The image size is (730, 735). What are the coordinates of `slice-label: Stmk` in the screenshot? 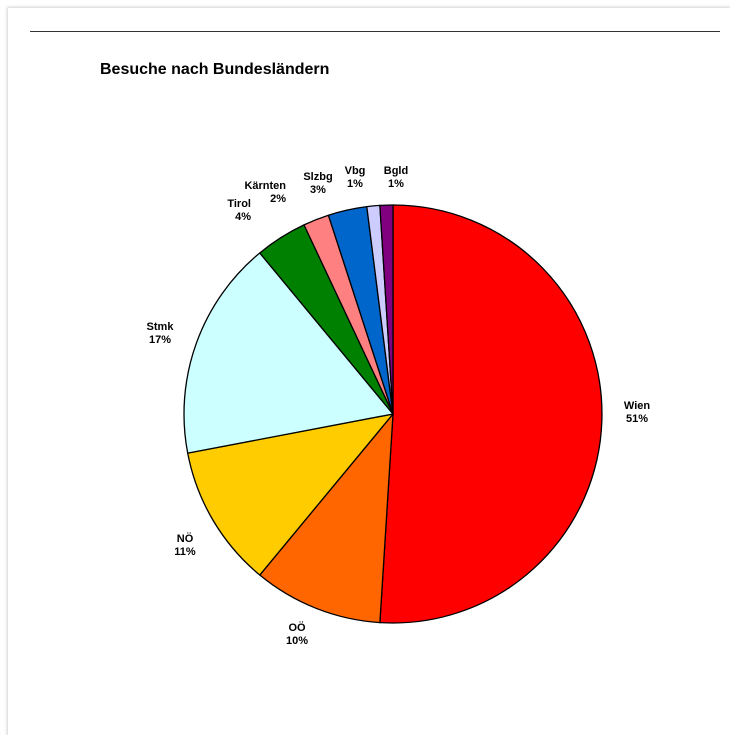 It's located at (161, 327).